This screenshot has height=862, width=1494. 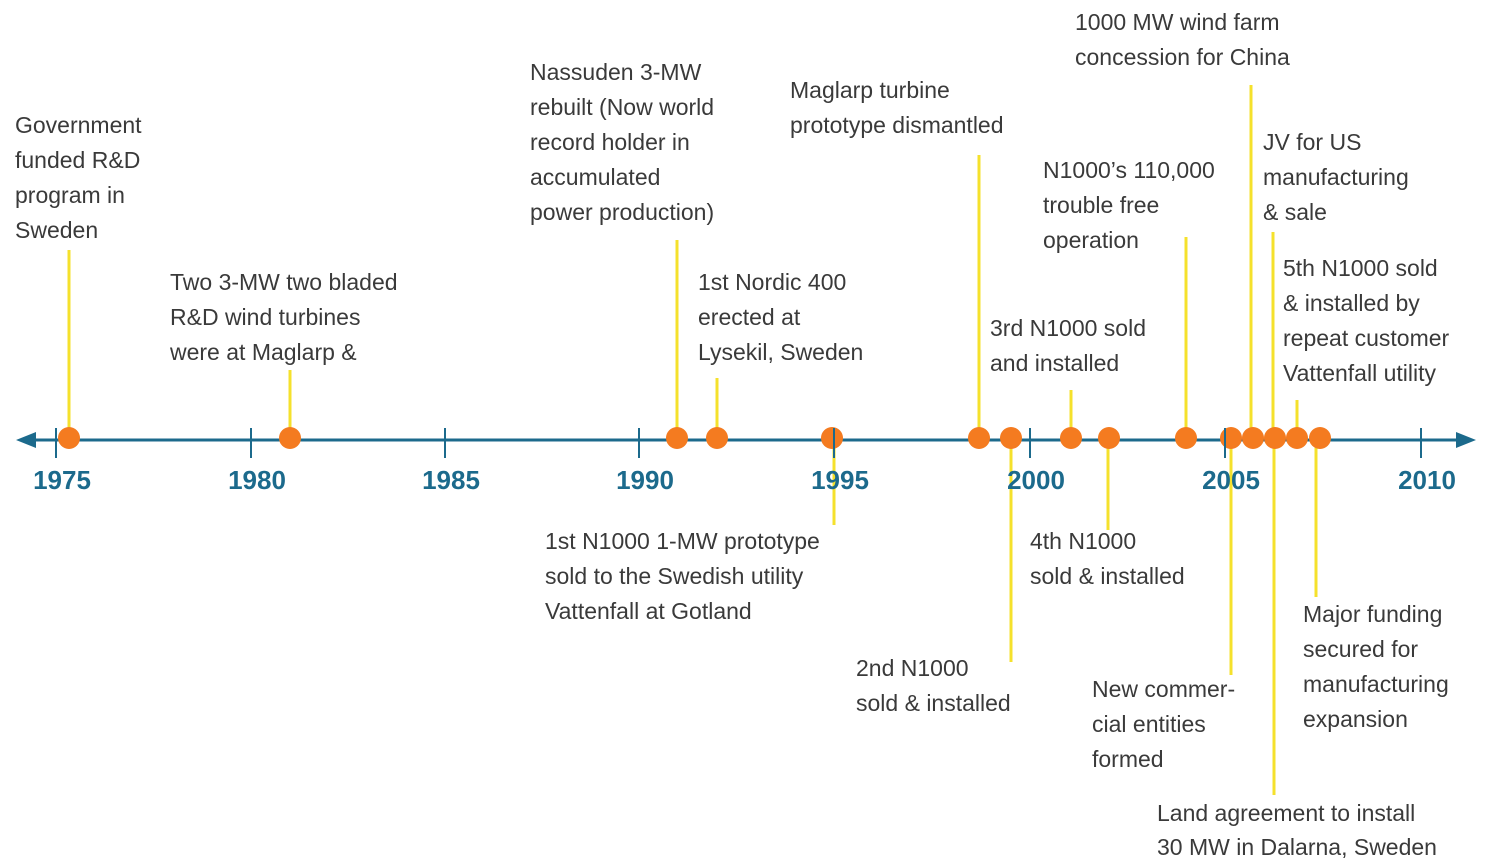 What do you see at coordinates (1182, 39) in the screenshot?
I see `event-label: 1000 MW wind farm concession for China` at bounding box center [1182, 39].